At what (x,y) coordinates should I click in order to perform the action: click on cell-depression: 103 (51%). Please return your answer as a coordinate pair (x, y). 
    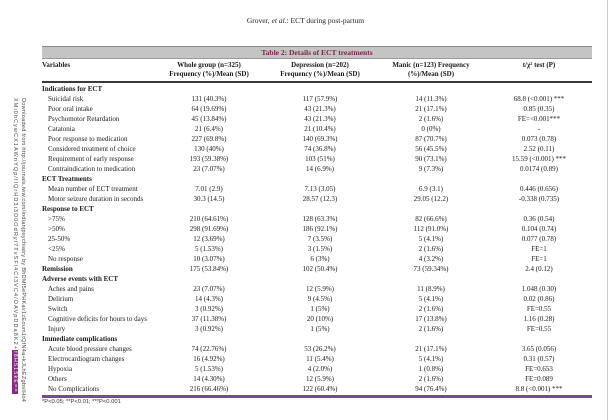
    Looking at the image, I should click on (320, 159).